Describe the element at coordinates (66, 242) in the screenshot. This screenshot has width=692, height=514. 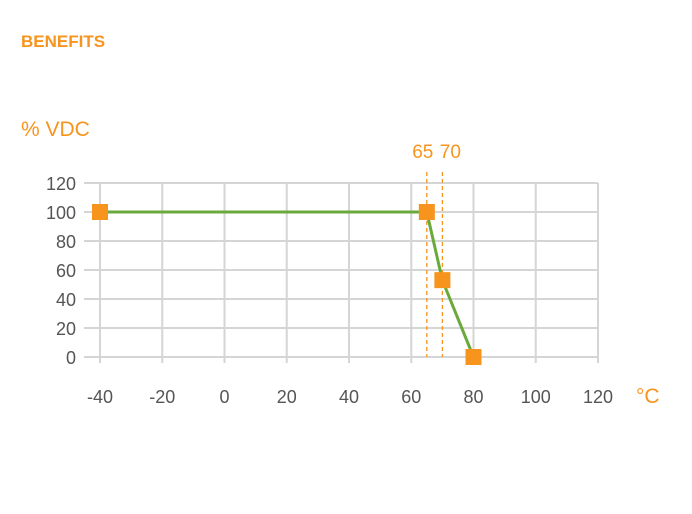
I see `y-tick-label: 80` at that location.